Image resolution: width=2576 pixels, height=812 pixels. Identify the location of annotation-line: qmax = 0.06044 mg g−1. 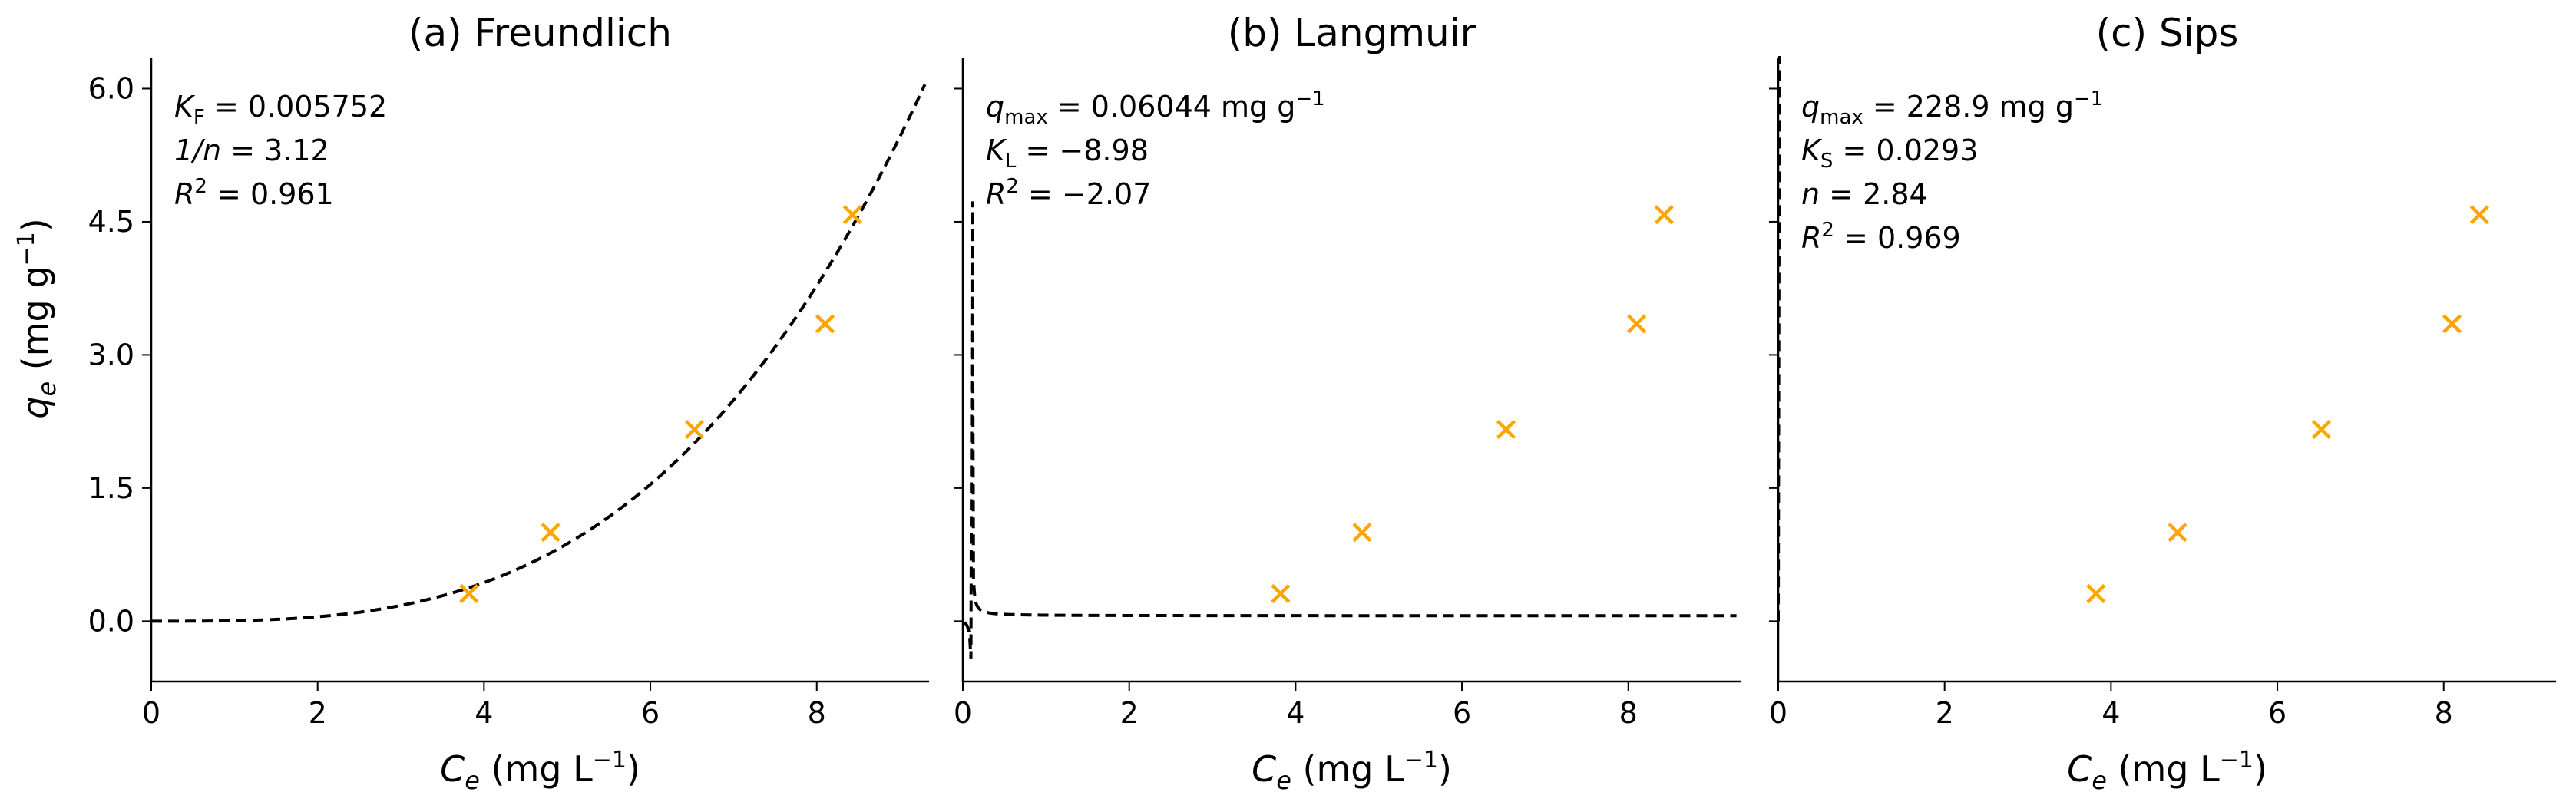
(1155, 108).